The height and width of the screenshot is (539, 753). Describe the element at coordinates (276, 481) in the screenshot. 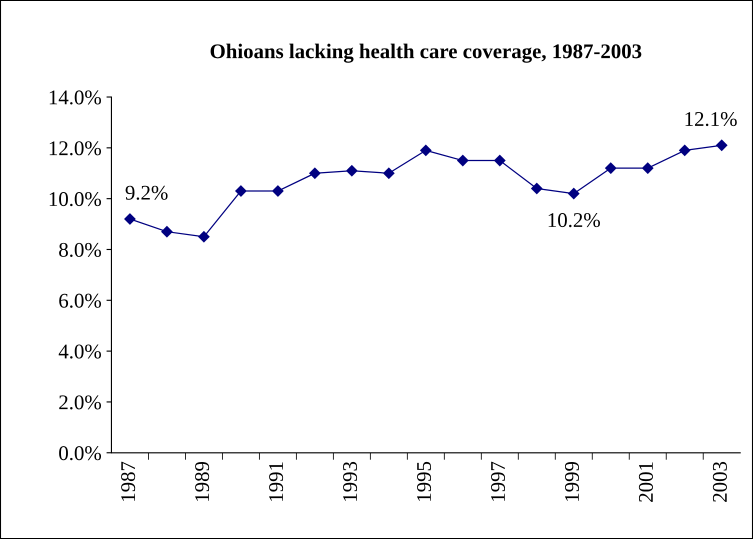

I see `x-tick-label: 1991` at that location.